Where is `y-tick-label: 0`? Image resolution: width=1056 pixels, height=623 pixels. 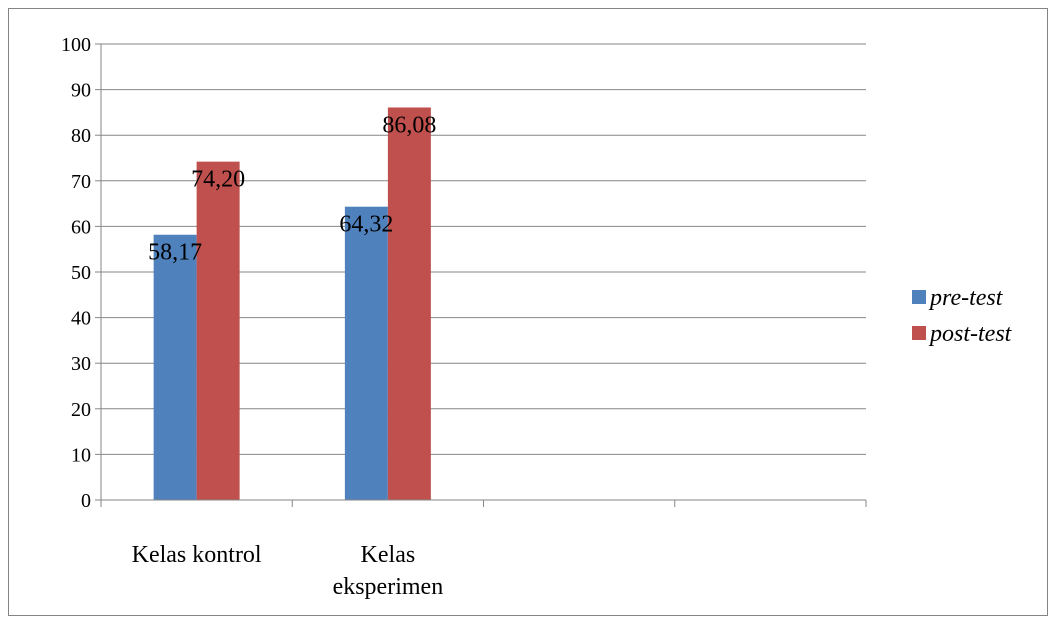
y-tick-label: 0 is located at coordinates (86, 501).